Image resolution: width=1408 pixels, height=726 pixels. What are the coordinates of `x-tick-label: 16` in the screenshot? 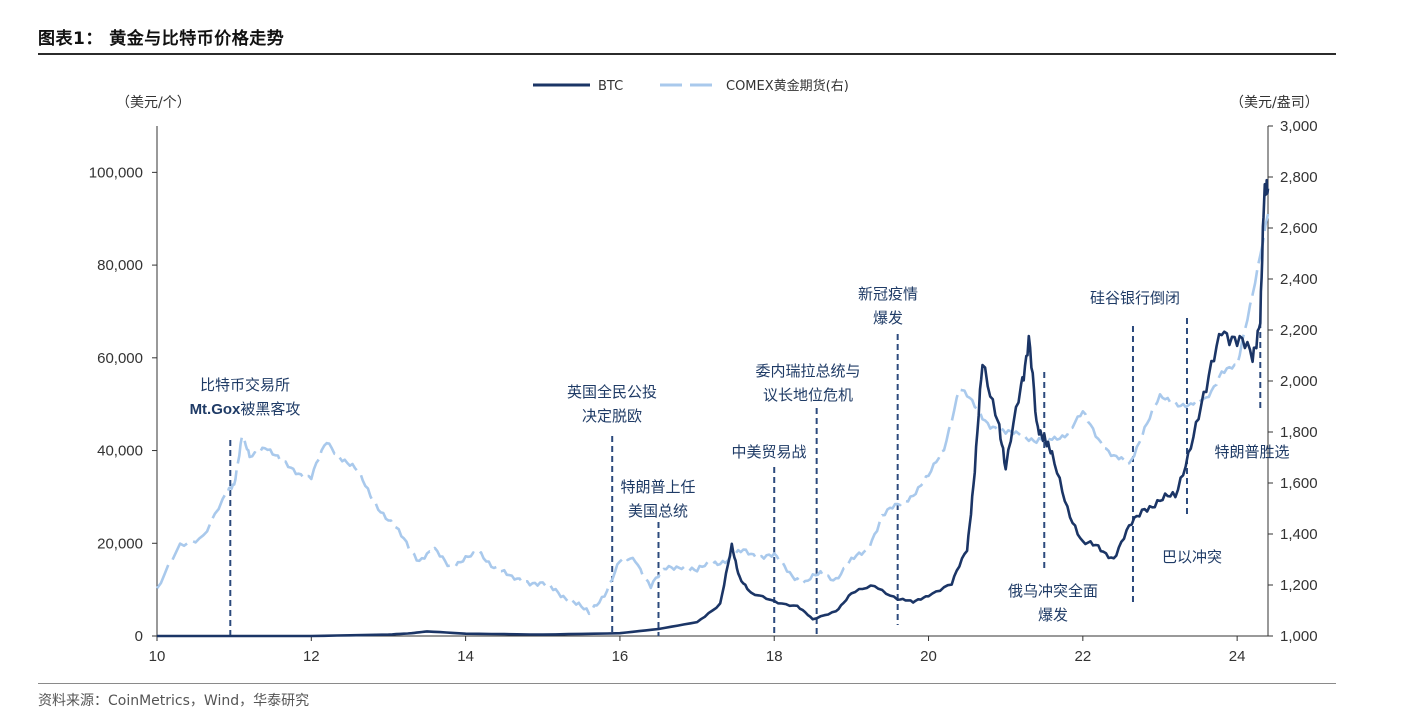 It's located at (620, 656).